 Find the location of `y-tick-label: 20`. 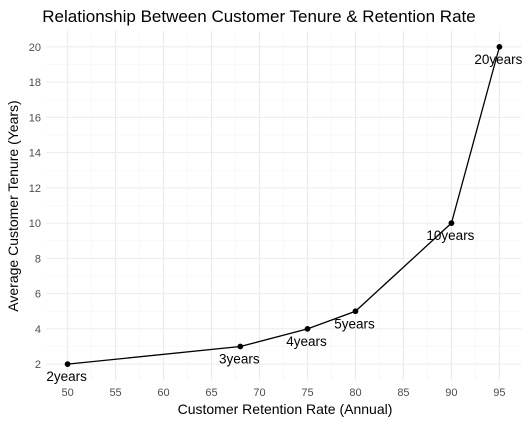

y-tick-label: 20 is located at coordinates (35, 48).